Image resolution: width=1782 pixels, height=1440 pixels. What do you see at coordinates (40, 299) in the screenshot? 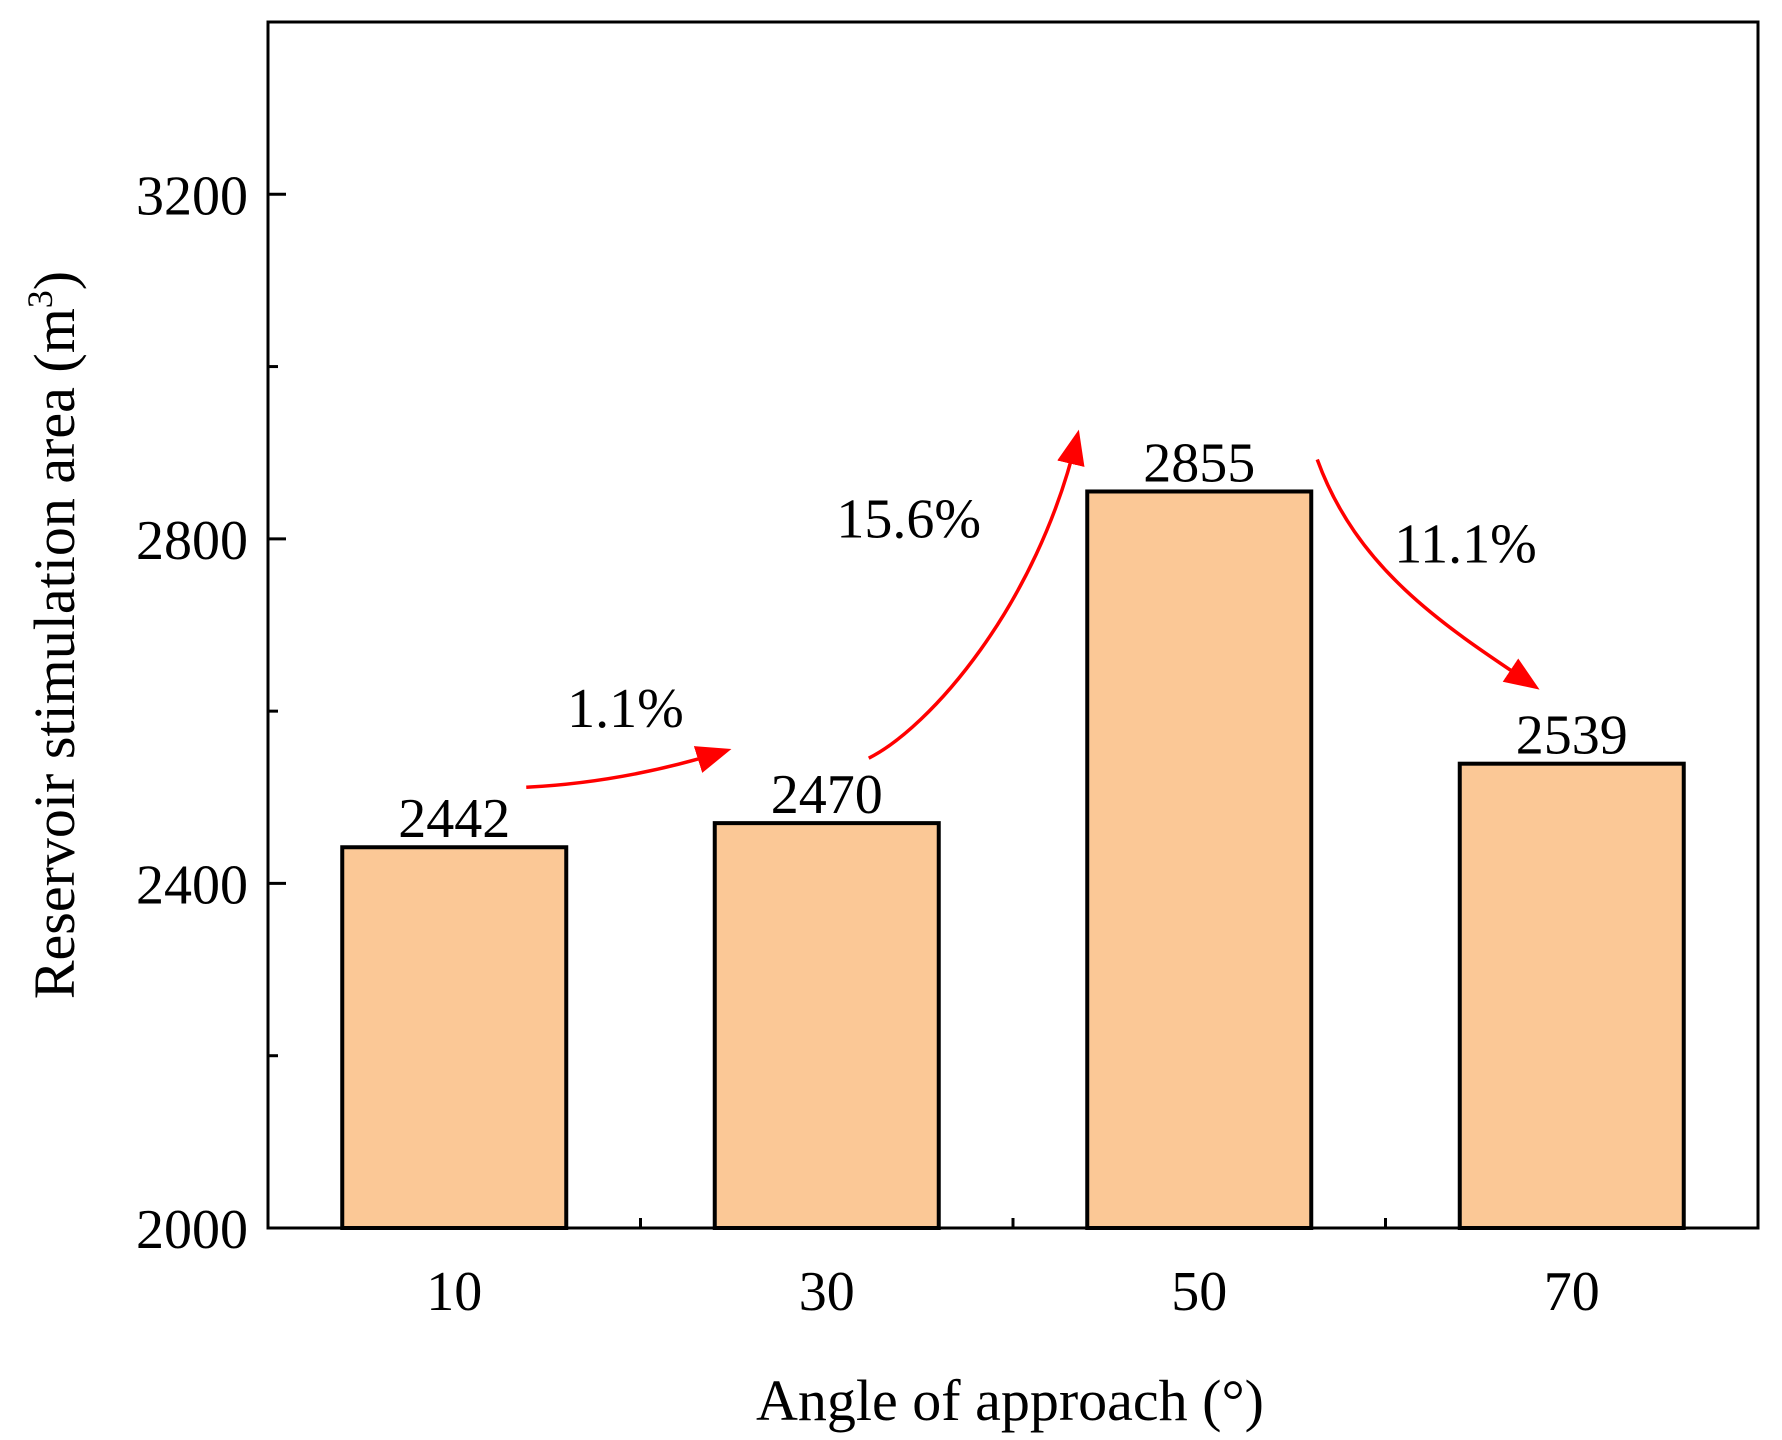
I see `y-axis-title-superscript: 3` at bounding box center [40, 299].